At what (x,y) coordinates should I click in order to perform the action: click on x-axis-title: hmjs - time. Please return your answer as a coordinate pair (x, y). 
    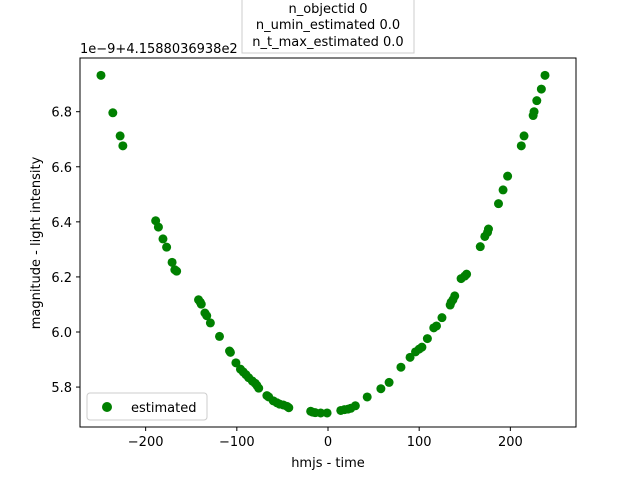
    Looking at the image, I should click on (328, 463).